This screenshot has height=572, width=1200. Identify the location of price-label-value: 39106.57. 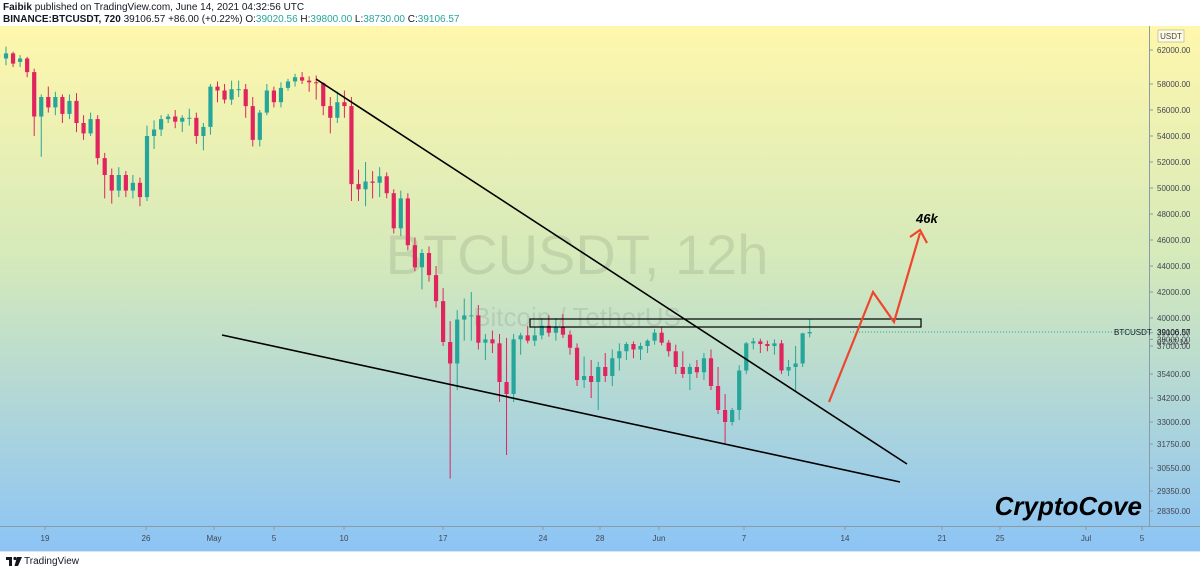
(1174, 332).